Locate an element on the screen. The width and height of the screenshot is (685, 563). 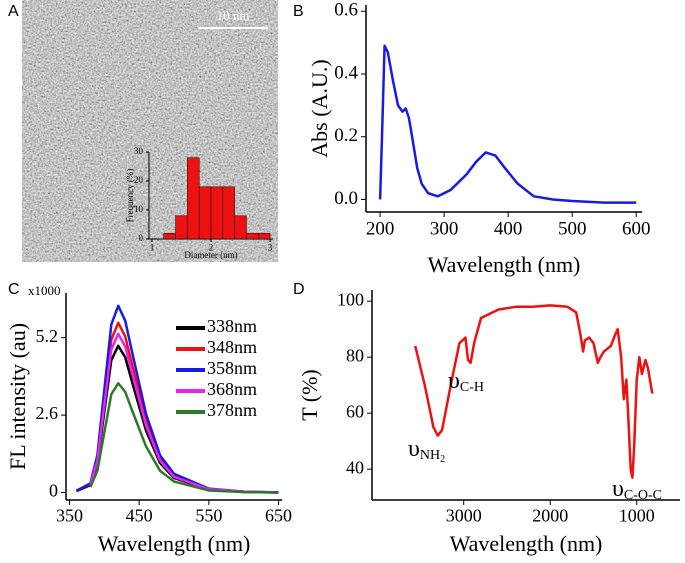
y-axis-label: FL intensity (au) is located at coordinates (17, 396).